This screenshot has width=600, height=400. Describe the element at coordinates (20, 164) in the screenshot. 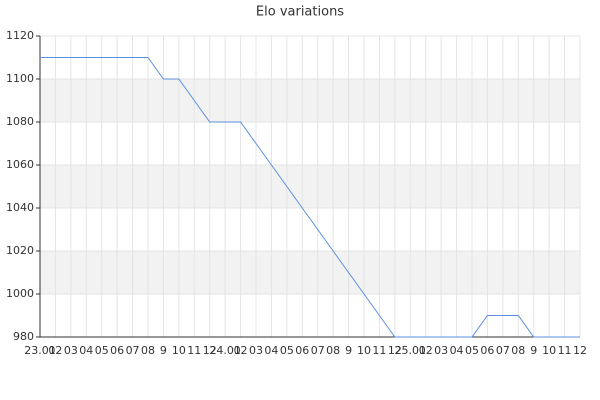

I see `y-tick-label: 1060` at that location.